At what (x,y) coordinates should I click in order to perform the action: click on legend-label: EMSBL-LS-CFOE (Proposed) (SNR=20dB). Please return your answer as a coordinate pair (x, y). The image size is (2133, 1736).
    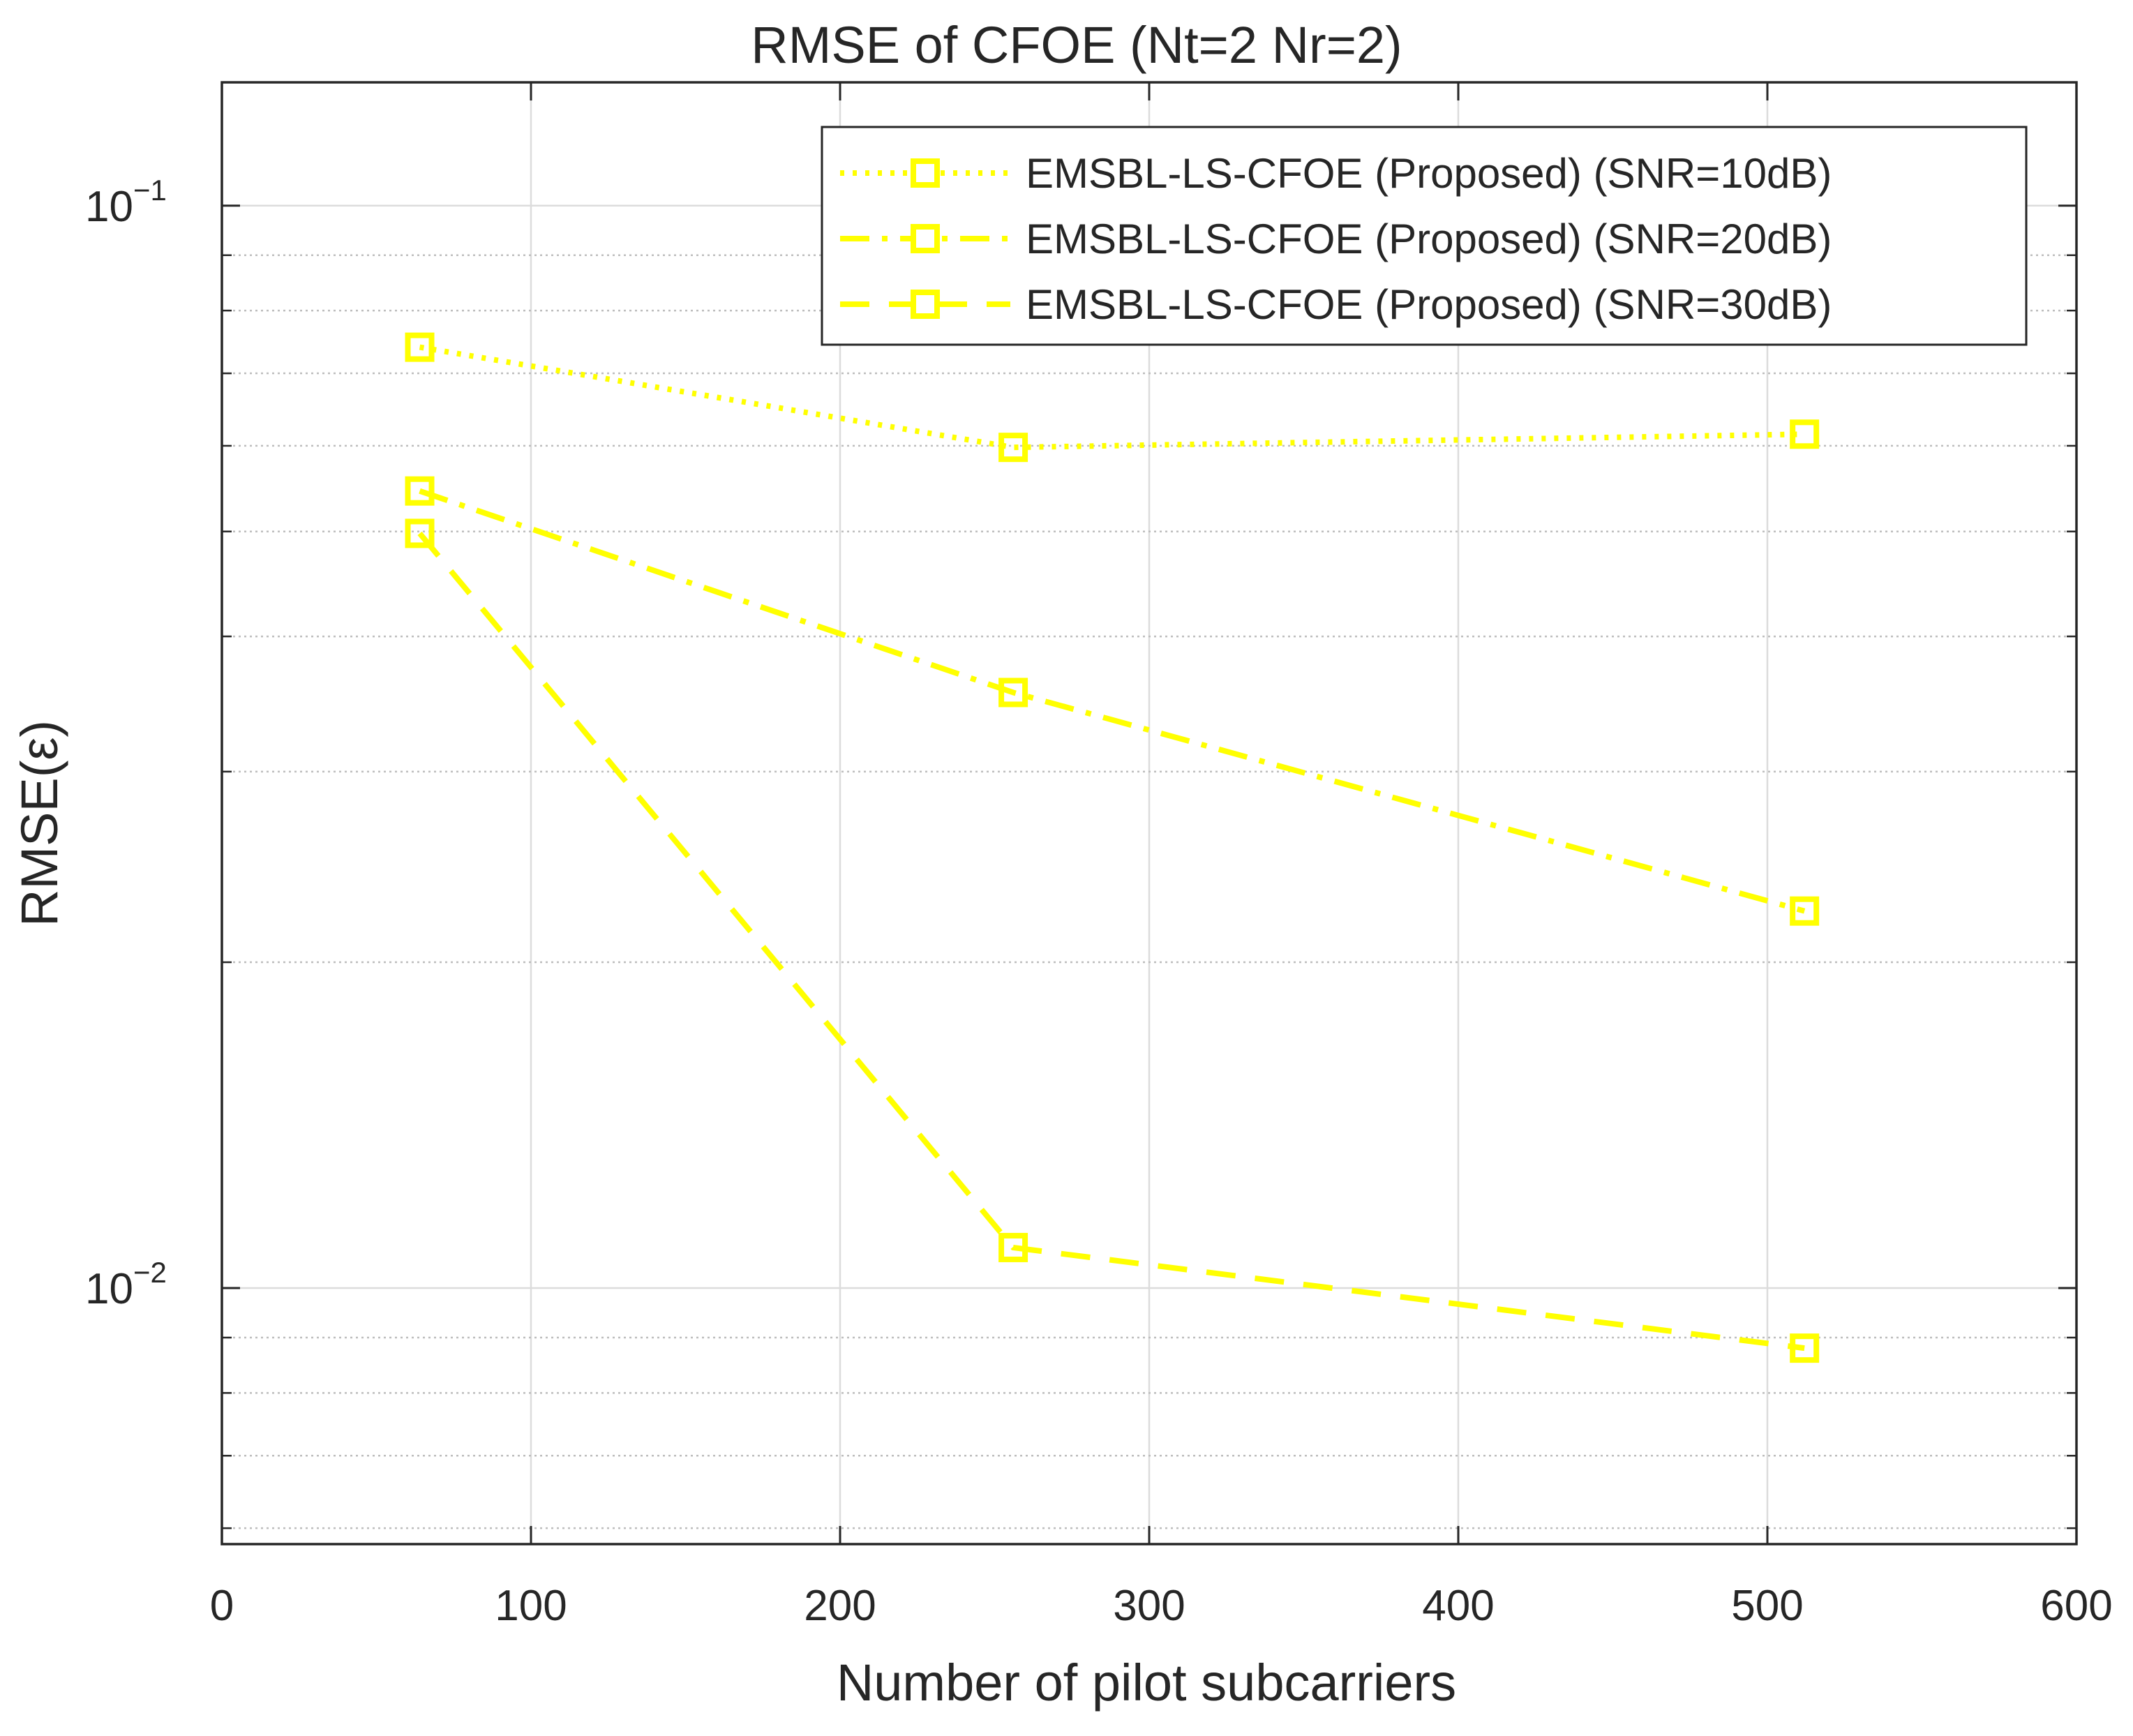
    Looking at the image, I should click on (1429, 239).